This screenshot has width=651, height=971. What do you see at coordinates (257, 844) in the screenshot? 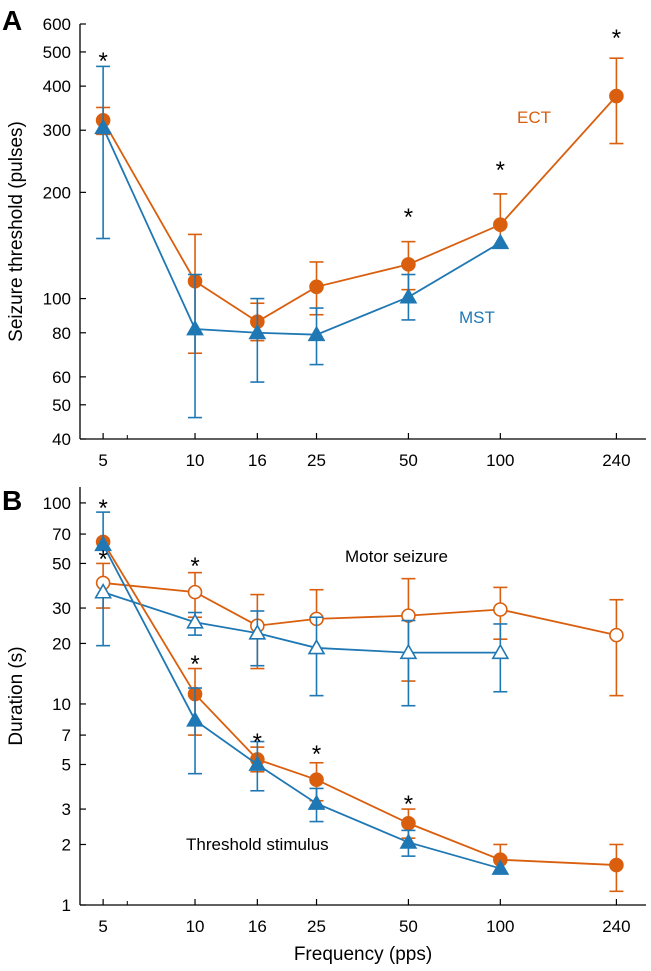
I see `annotation-threshold-stimulus: Threshold stimulus` at bounding box center [257, 844].